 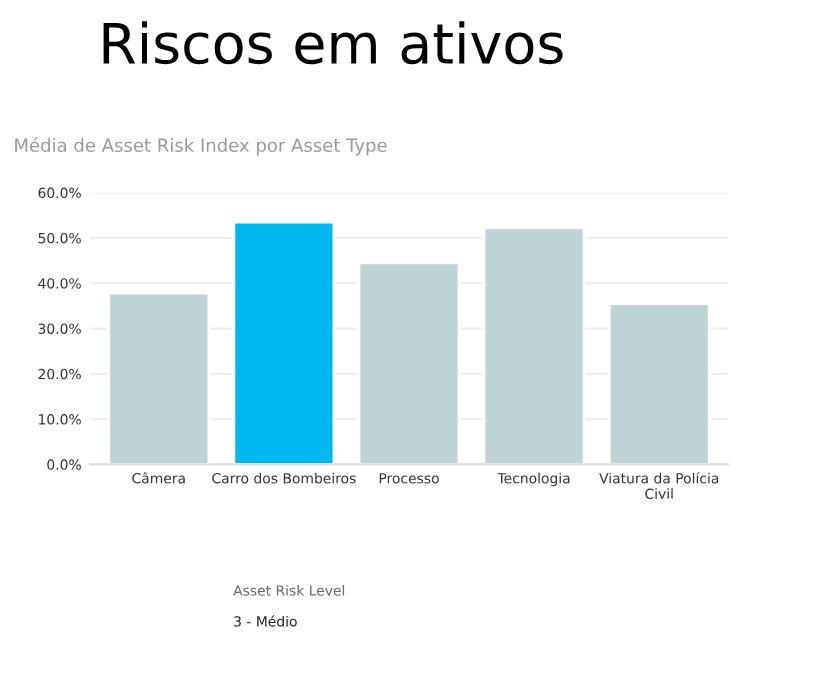 What do you see at coordinates (333, 43) in the screenshot?
I see `chart-title: Riscos em ativos` at bounding box center [333, 43].